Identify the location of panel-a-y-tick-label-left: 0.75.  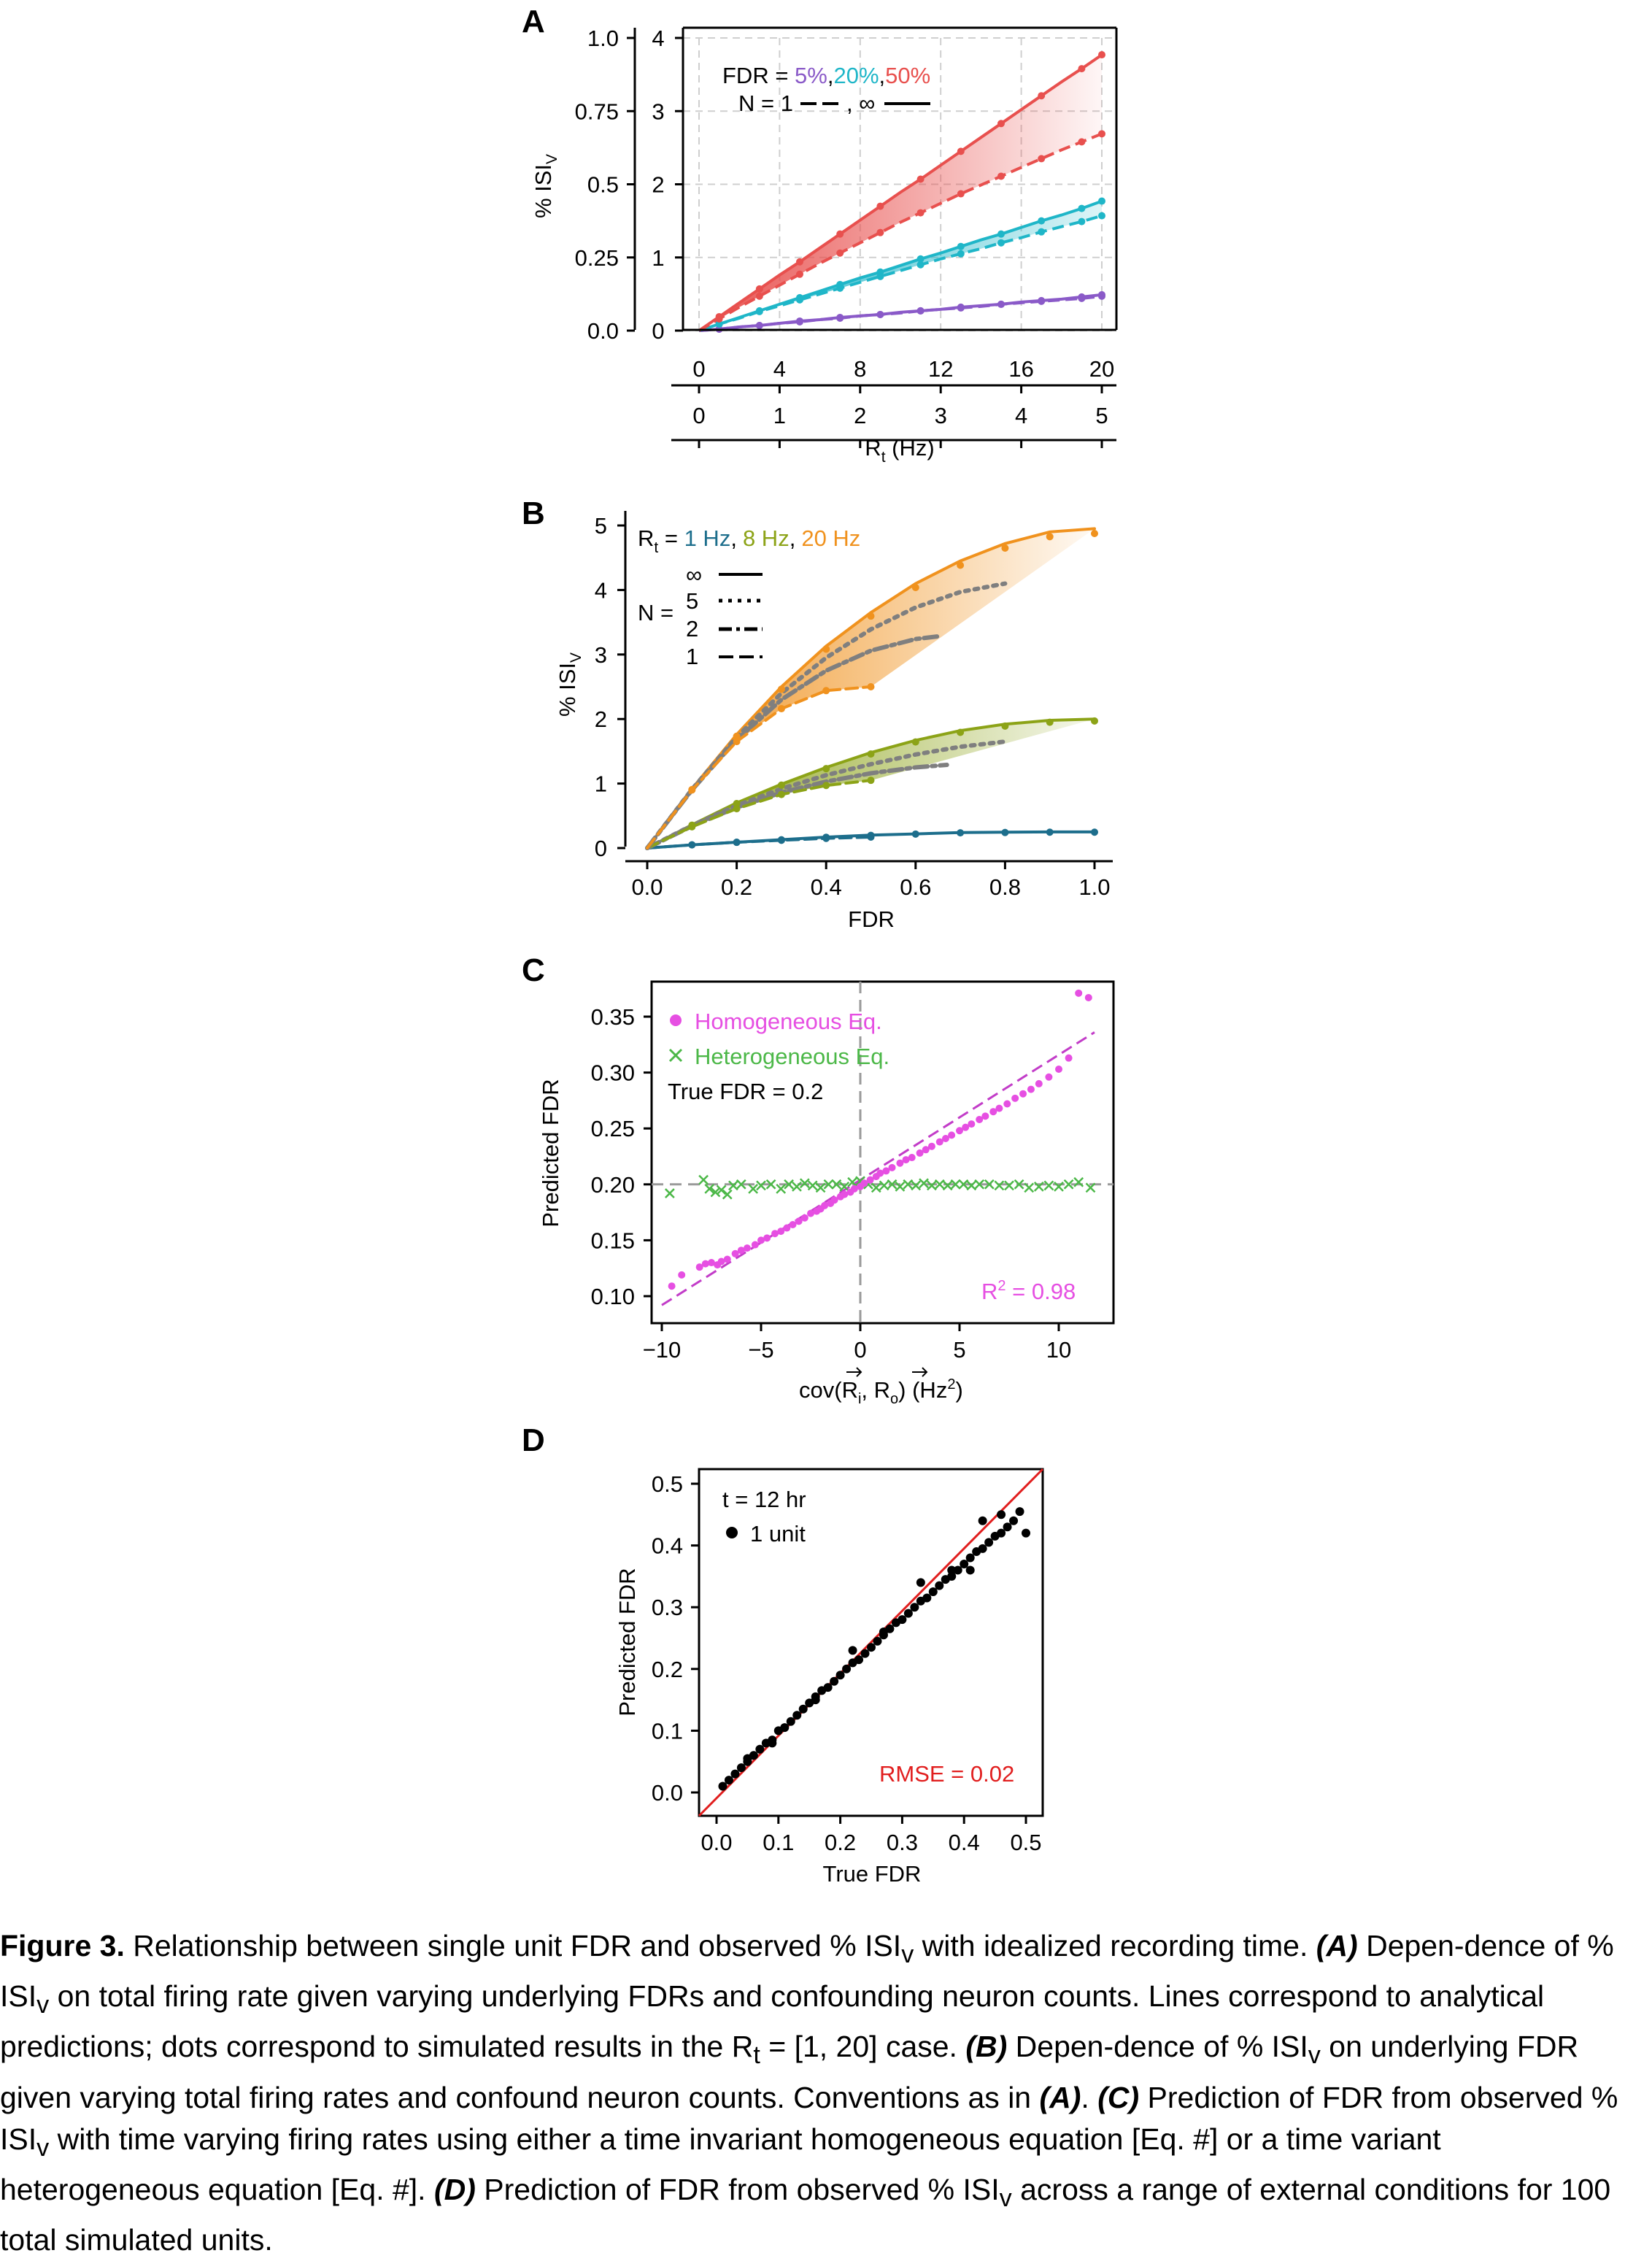
(597, 111).